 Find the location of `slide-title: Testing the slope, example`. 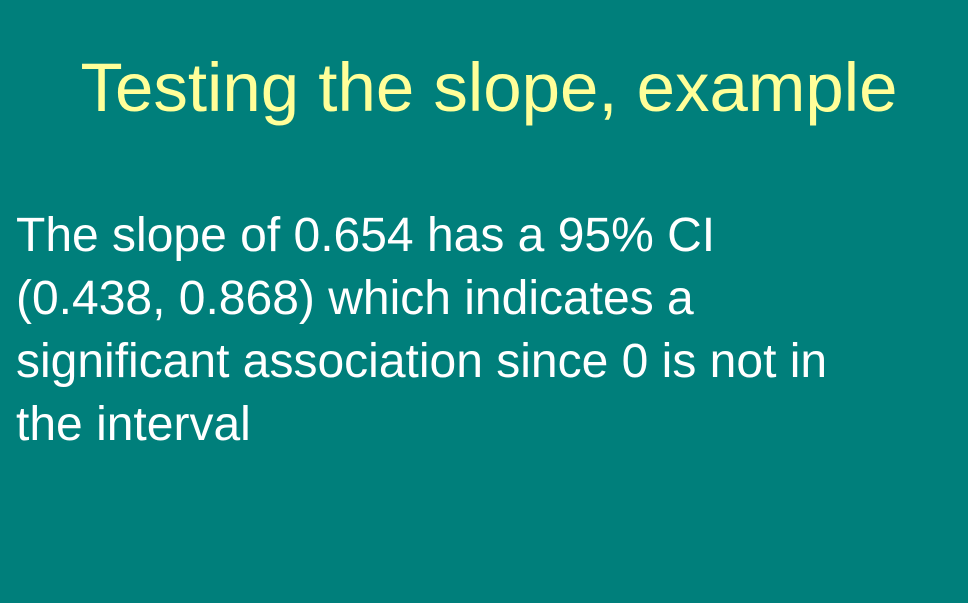

slide-title: Testing the slope, example is located at coordinates (489, 87).